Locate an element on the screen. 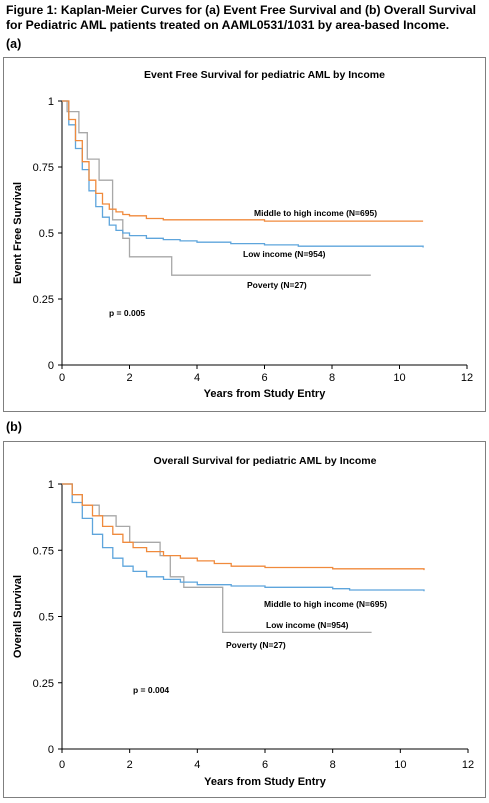 The height and width of the screenshot is (803, 489). p-value-annotation: p = 0.004 is located at coordinates (151, 690).